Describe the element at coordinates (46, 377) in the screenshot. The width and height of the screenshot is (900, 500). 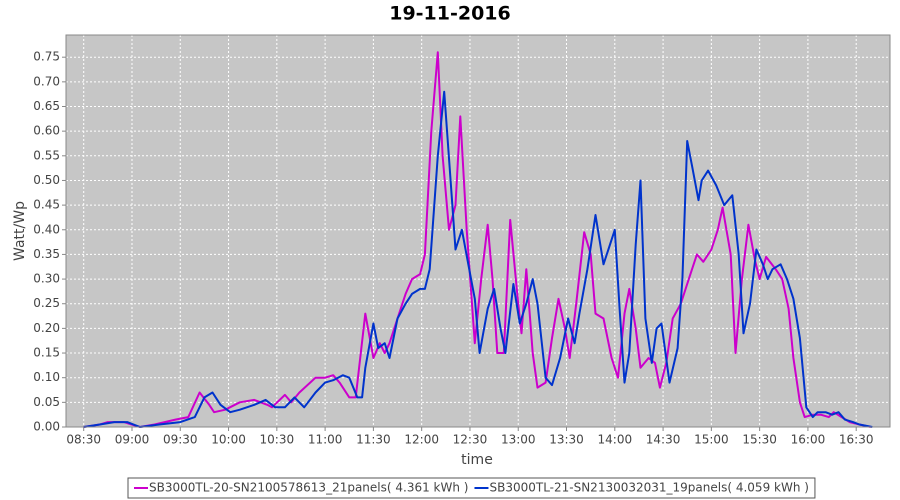
I see `y-tick-label: 0.10` at that location.